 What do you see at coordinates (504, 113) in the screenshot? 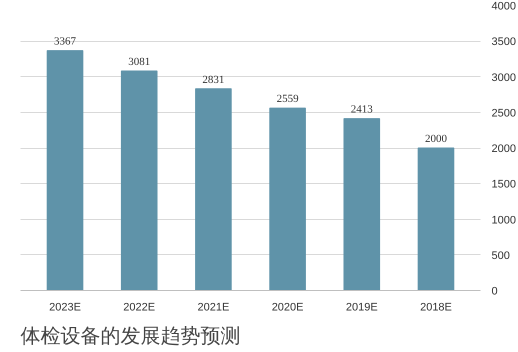
I see `y-tick-label: 2500` at bounding box center [504, 113].